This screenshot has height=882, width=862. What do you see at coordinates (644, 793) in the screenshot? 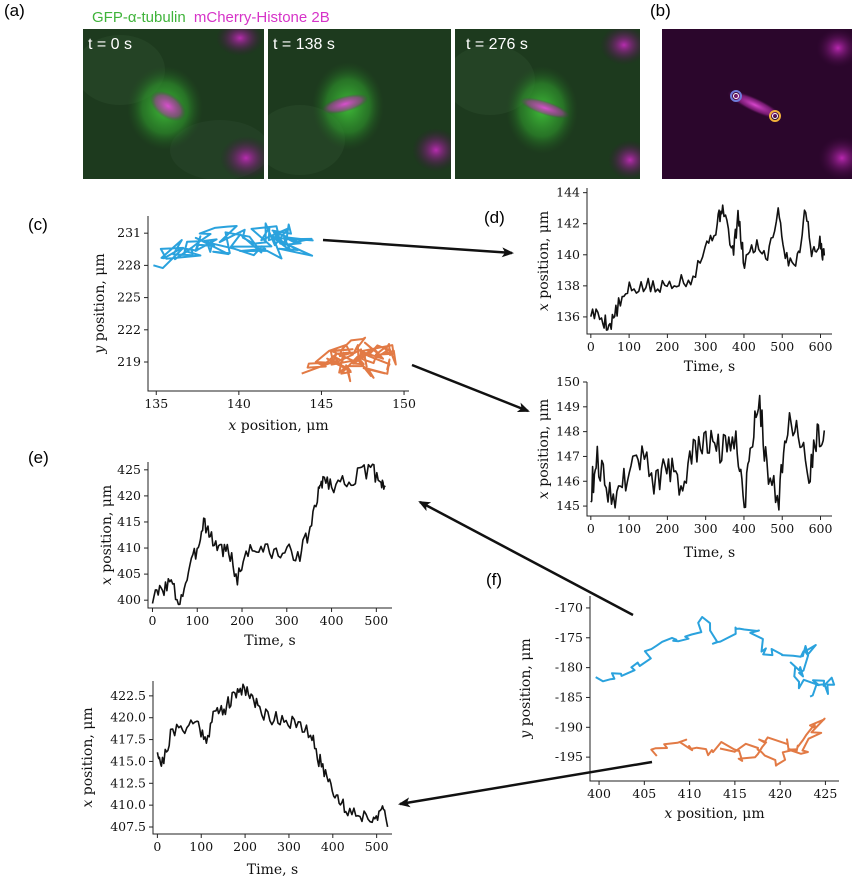
I see `x-tick-label: 405` at bounding box center [644, 793].